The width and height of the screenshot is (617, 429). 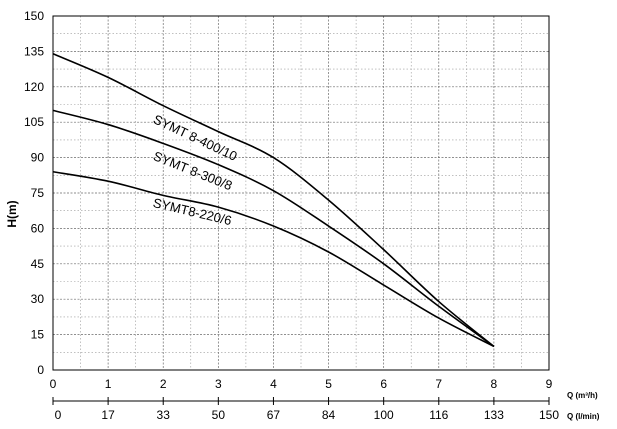 What do you see at coordinates (383, 384) in the screenshot?
I see `x-tick-label: 6` at bounding box center [383, 384].